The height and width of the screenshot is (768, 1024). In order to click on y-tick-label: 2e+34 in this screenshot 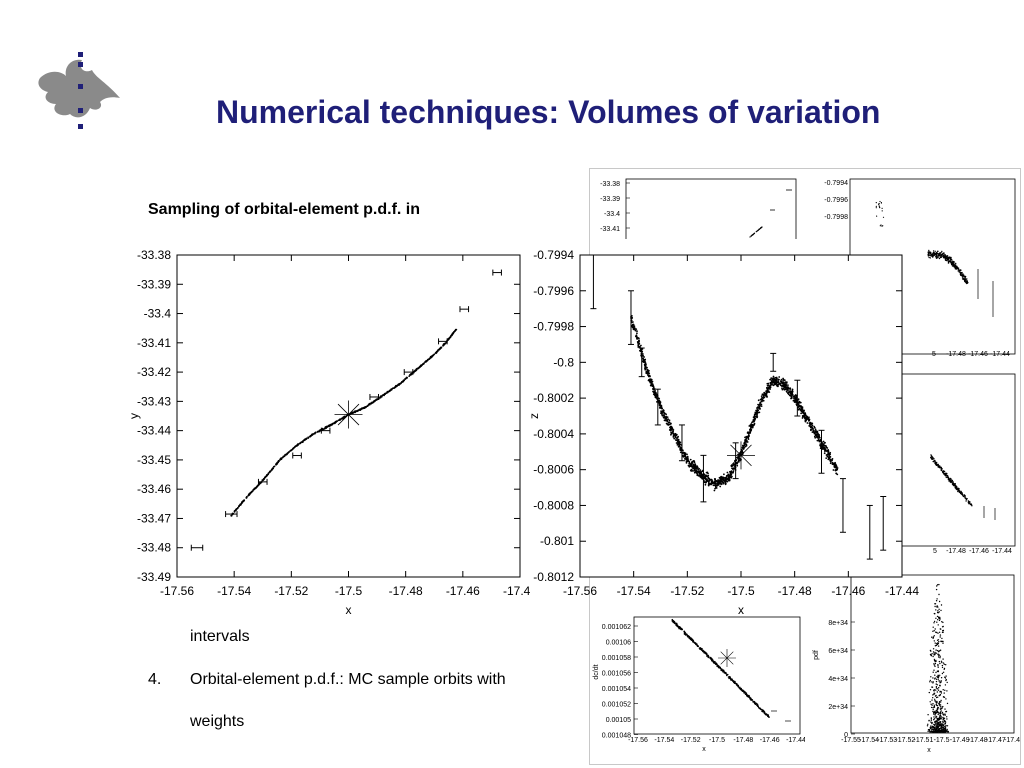, I will do `click(838, 707)`.